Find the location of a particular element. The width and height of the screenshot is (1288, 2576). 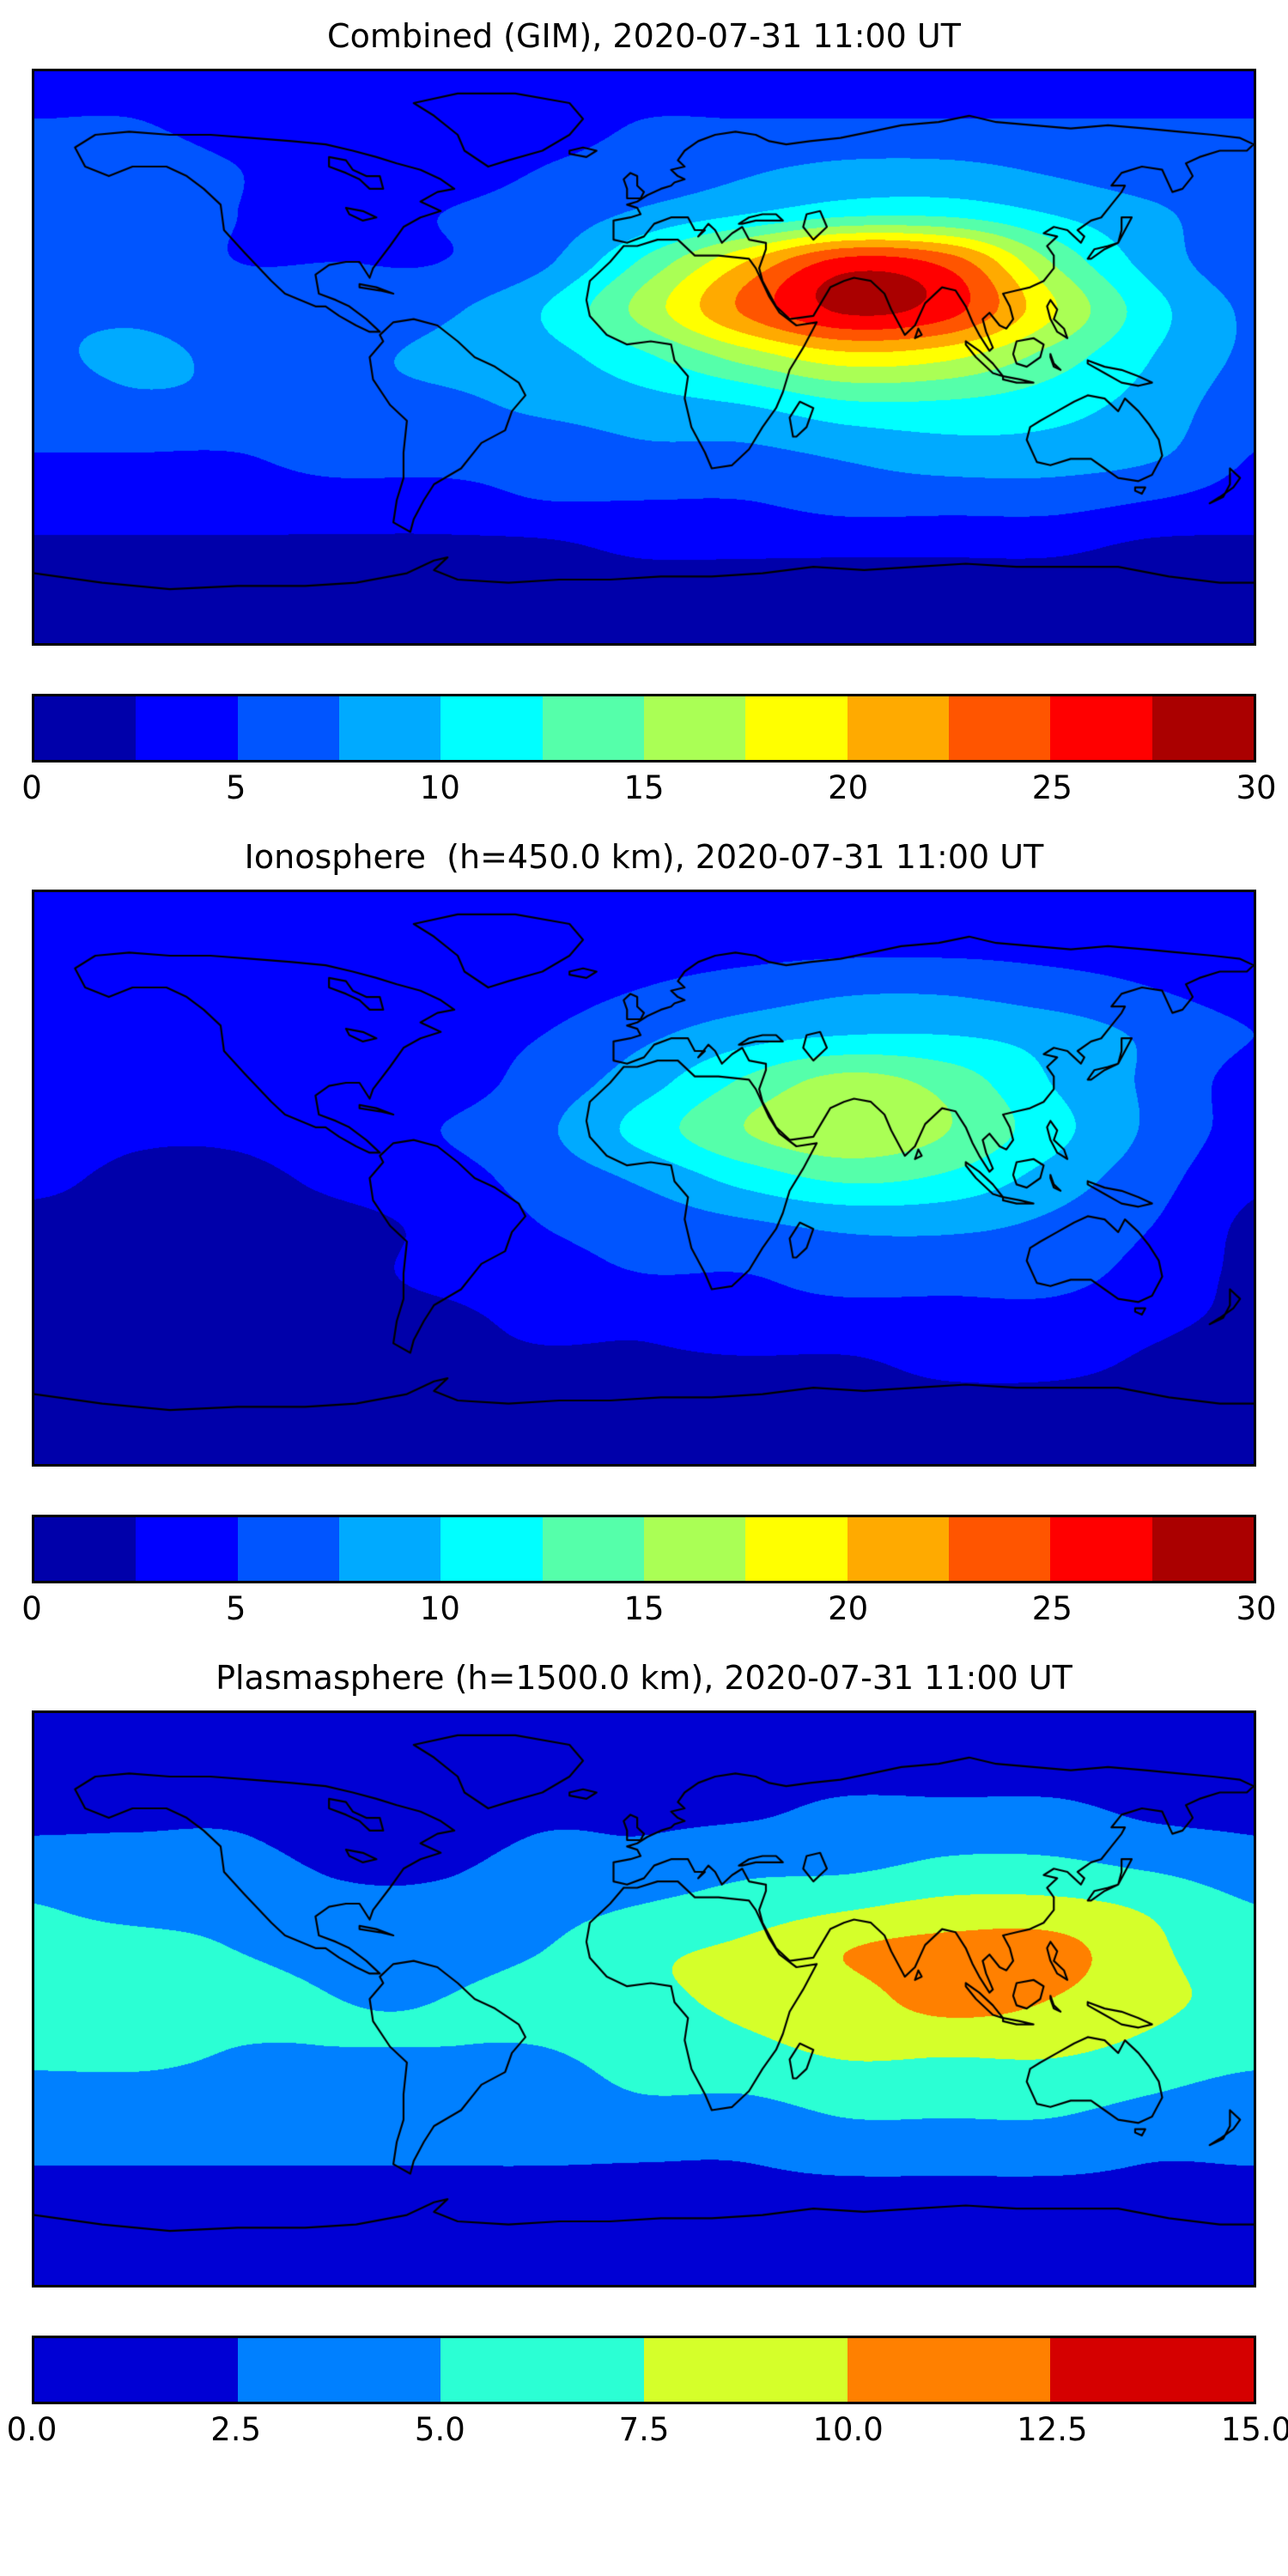

tick-label: 10.0 is located at coordinates (848, 2429).